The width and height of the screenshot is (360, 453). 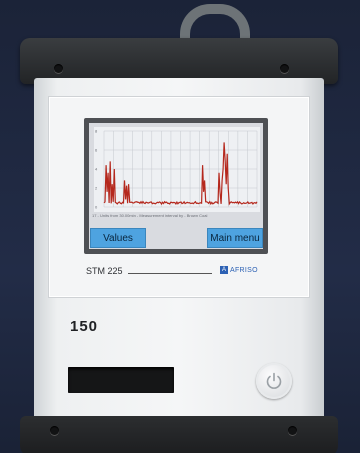 I want to click on measurement-plot: 8 6 4 2 0, so click(x=177, y=169).